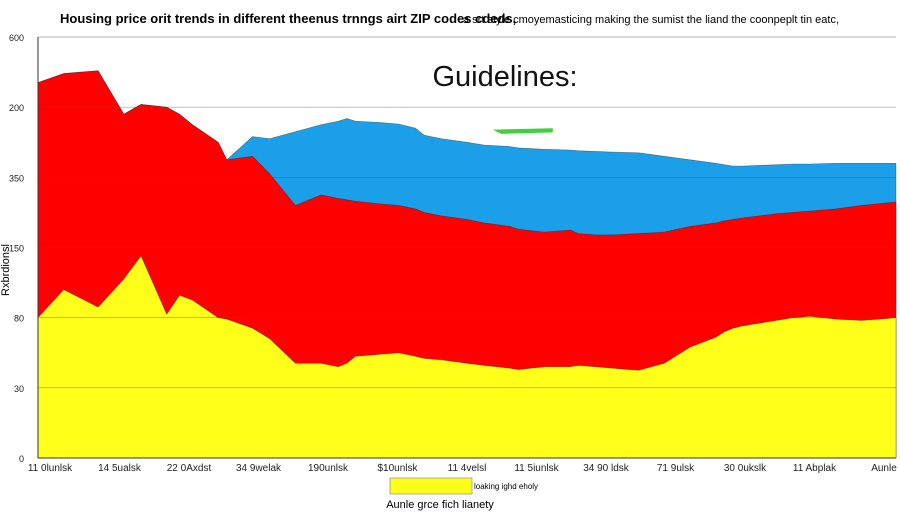 This screenshot has height=514, width=900. I want to click on series-area-green, so click(522, 131).